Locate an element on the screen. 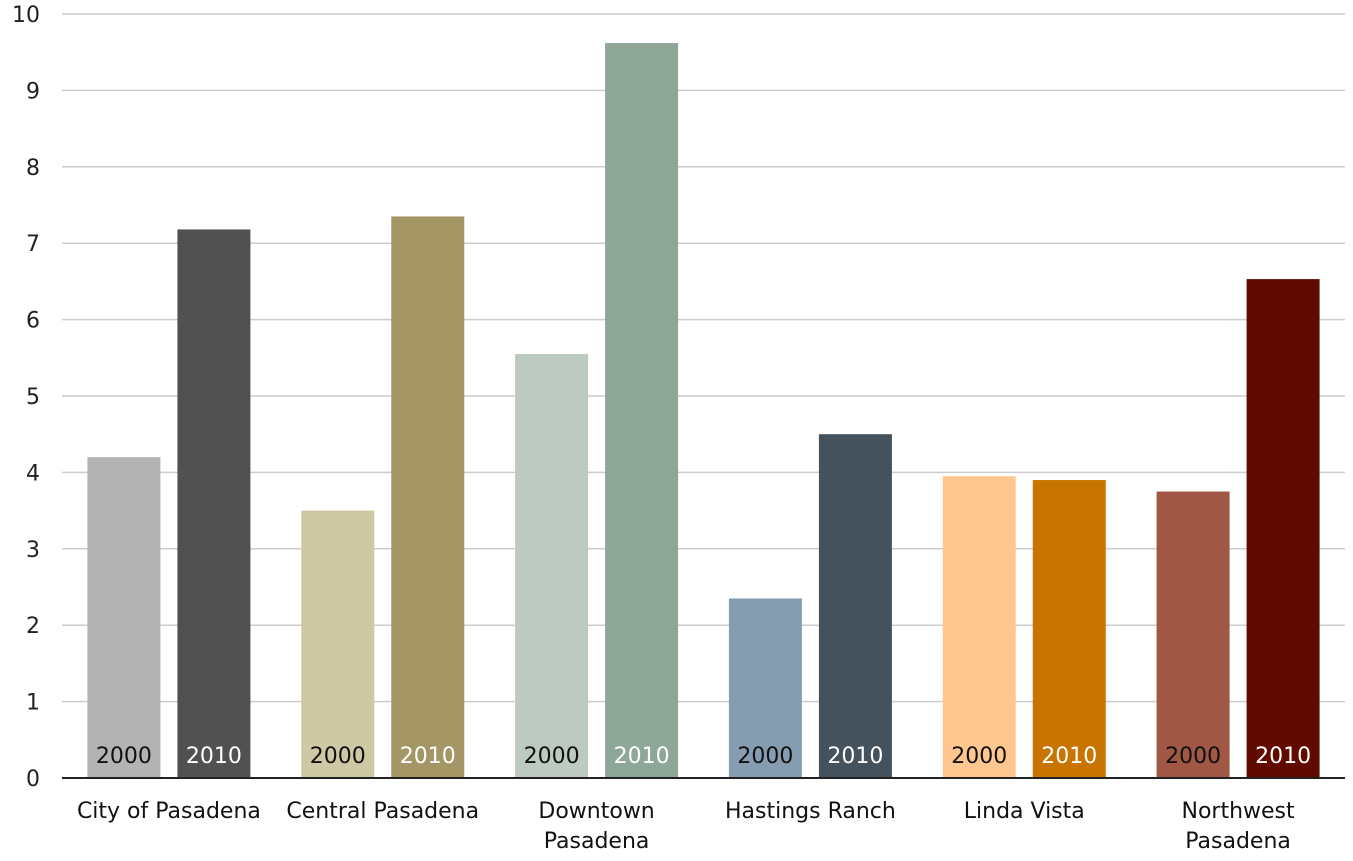 The height and width of the screenshot is (861, 1353). x-category-label: Central Pasadena is located at coordinates (382, 811).